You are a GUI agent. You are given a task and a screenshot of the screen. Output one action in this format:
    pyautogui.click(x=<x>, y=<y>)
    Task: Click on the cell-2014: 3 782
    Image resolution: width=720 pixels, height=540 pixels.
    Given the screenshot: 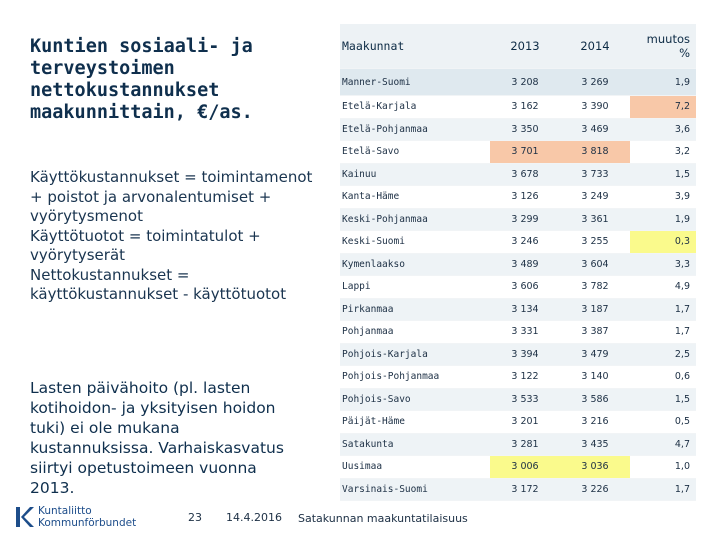 What is the action you would take?
    pyautogui.click(x=595, y=287)
    